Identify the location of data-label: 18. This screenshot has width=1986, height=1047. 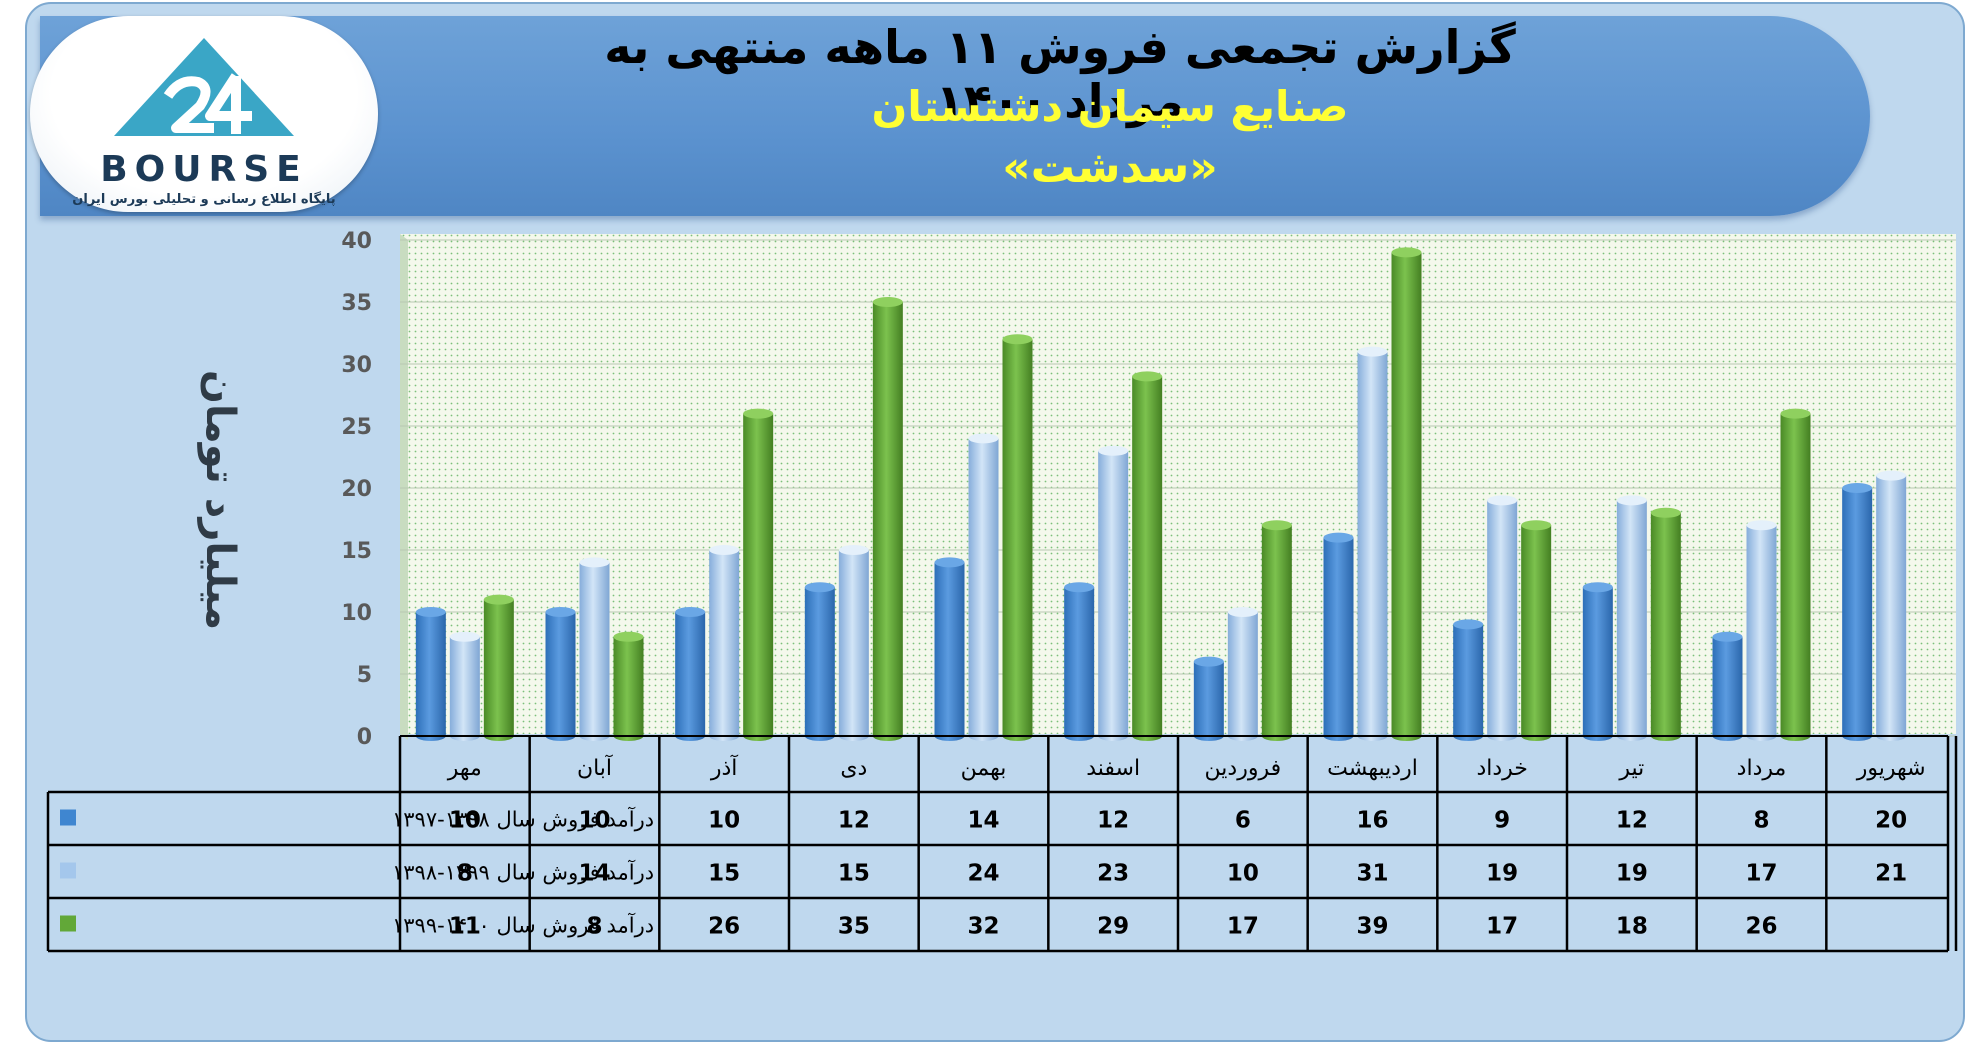
(1632, 927).